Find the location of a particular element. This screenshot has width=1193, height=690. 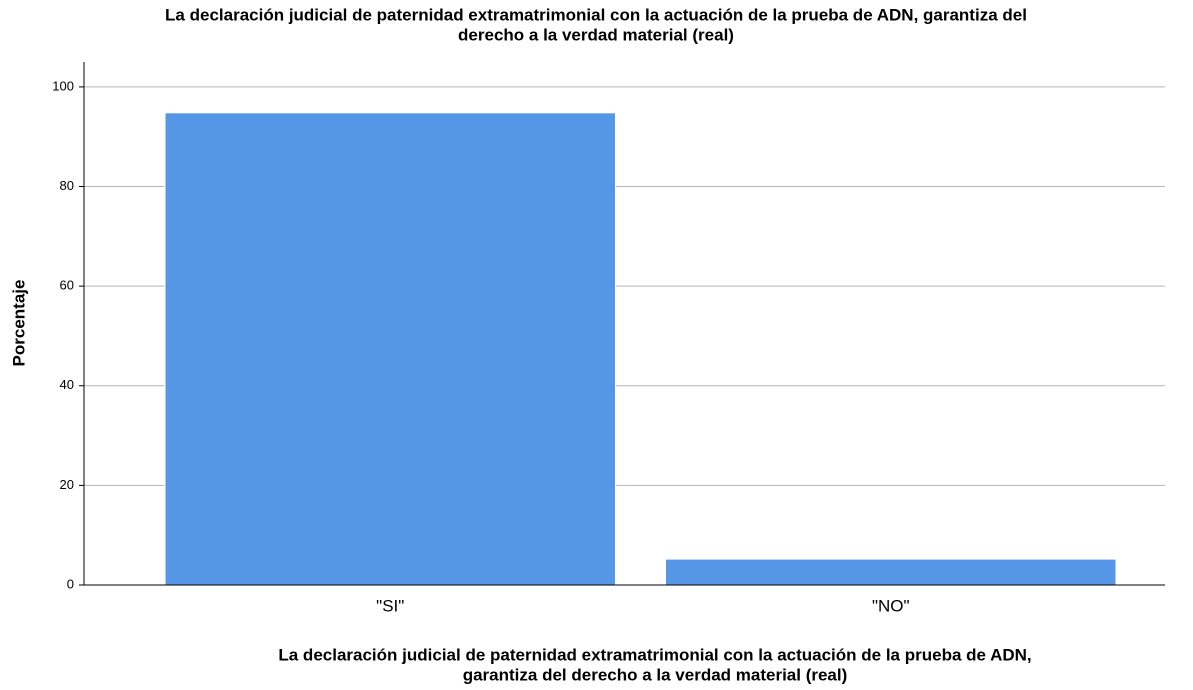

x-tick-label: "SI" is located at coordinates (390, 605).